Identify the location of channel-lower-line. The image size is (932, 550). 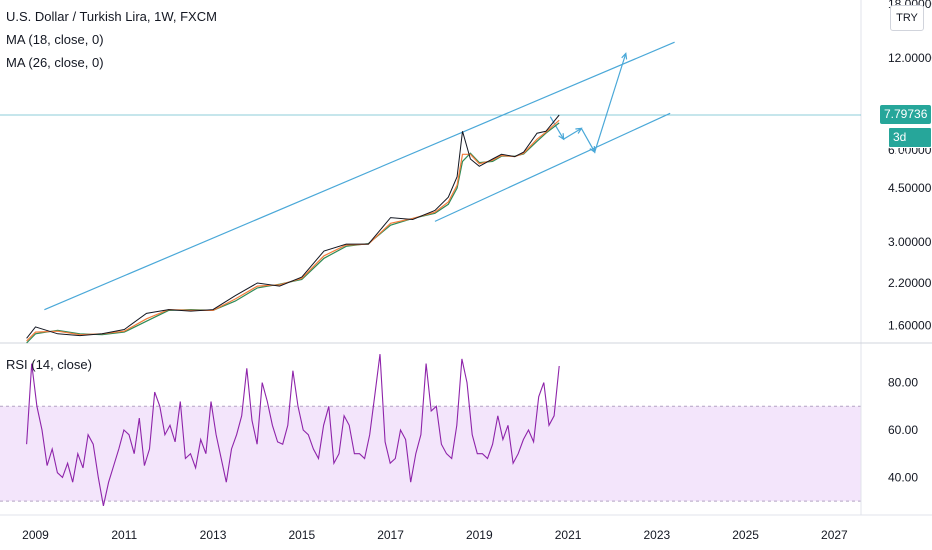
(552, 167).